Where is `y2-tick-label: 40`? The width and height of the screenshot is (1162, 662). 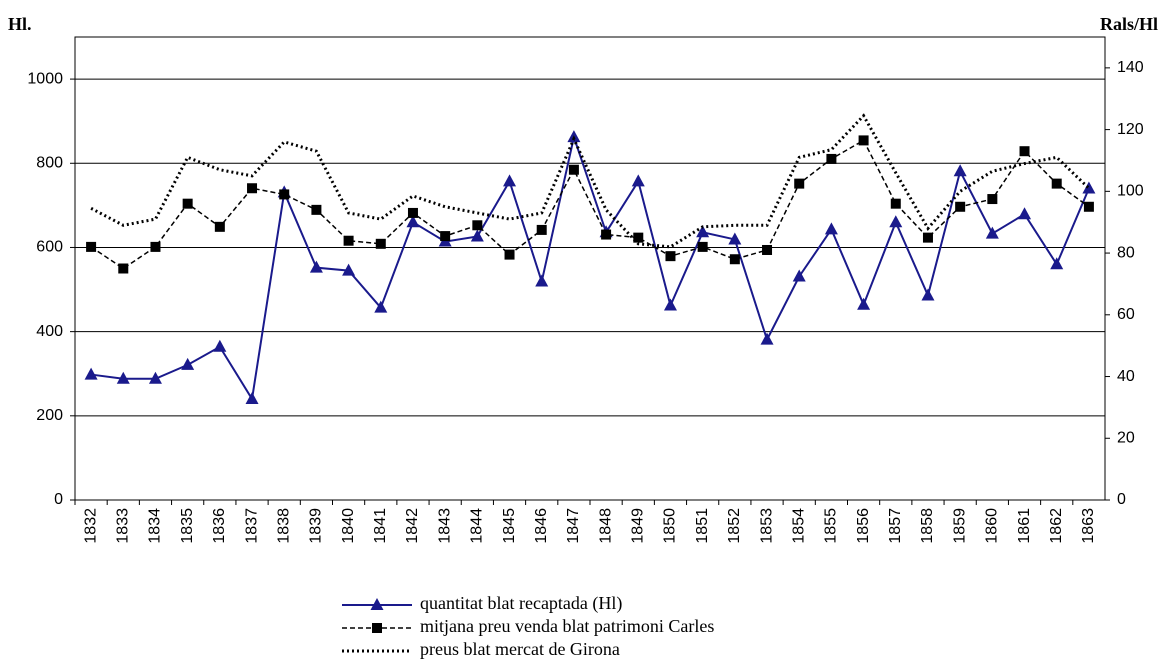
y2-tick-label: 40 is located at coordinates (1126, 376).